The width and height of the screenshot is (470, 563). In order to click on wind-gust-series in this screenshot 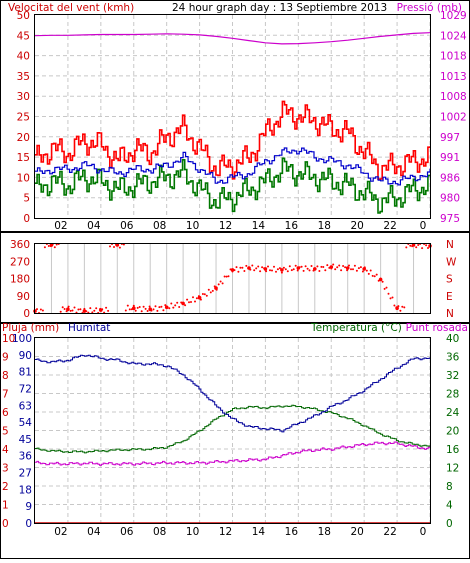, I will do `click(233, 140)`.